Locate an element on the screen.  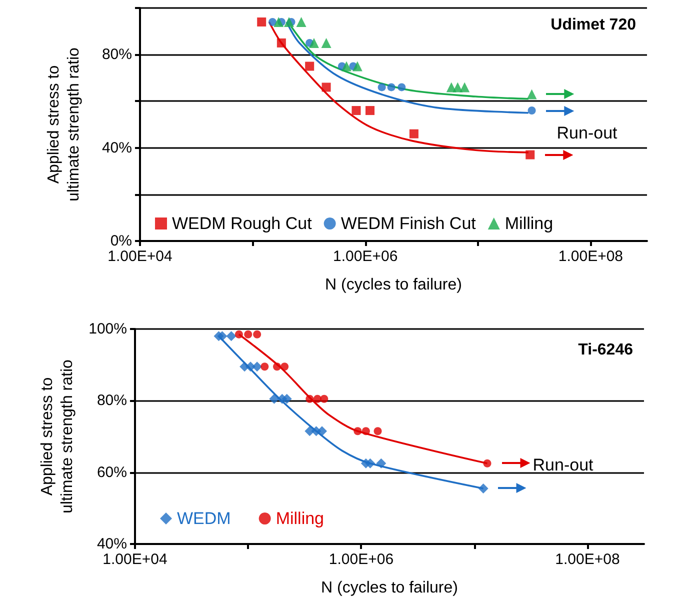
y-tick-label: 60% is located at coordinates (111, 472).